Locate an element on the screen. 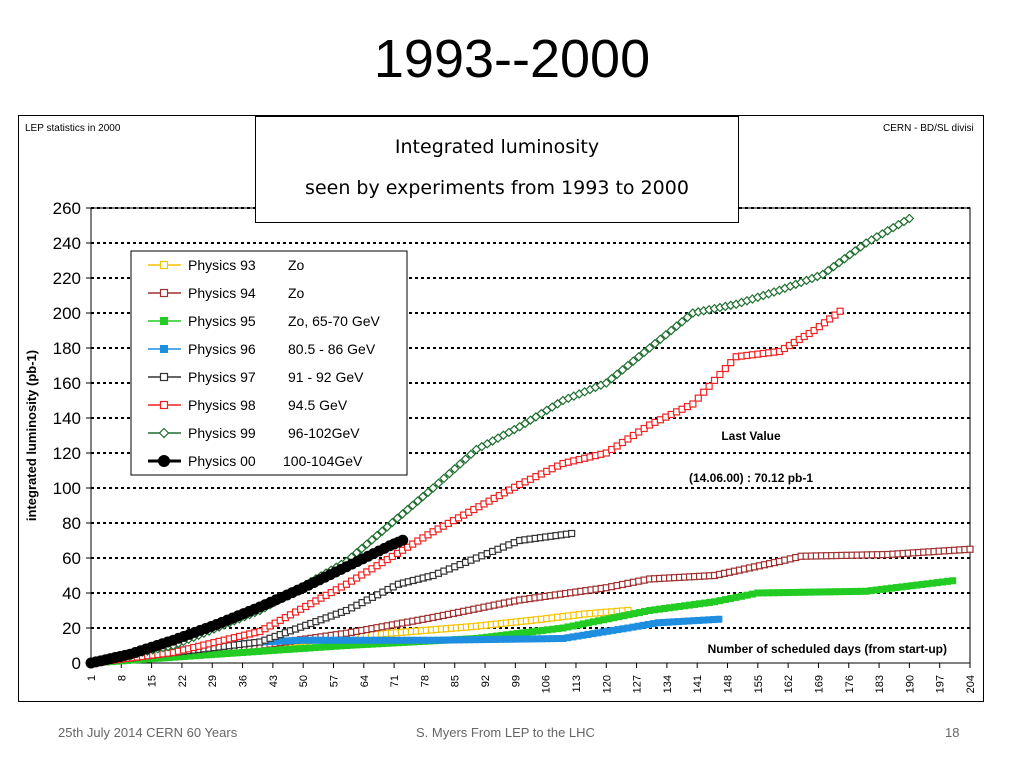 The height and width of the screenshot is (768, 1024). legend-label: Physics 93 is located at coordinates (222, 265).